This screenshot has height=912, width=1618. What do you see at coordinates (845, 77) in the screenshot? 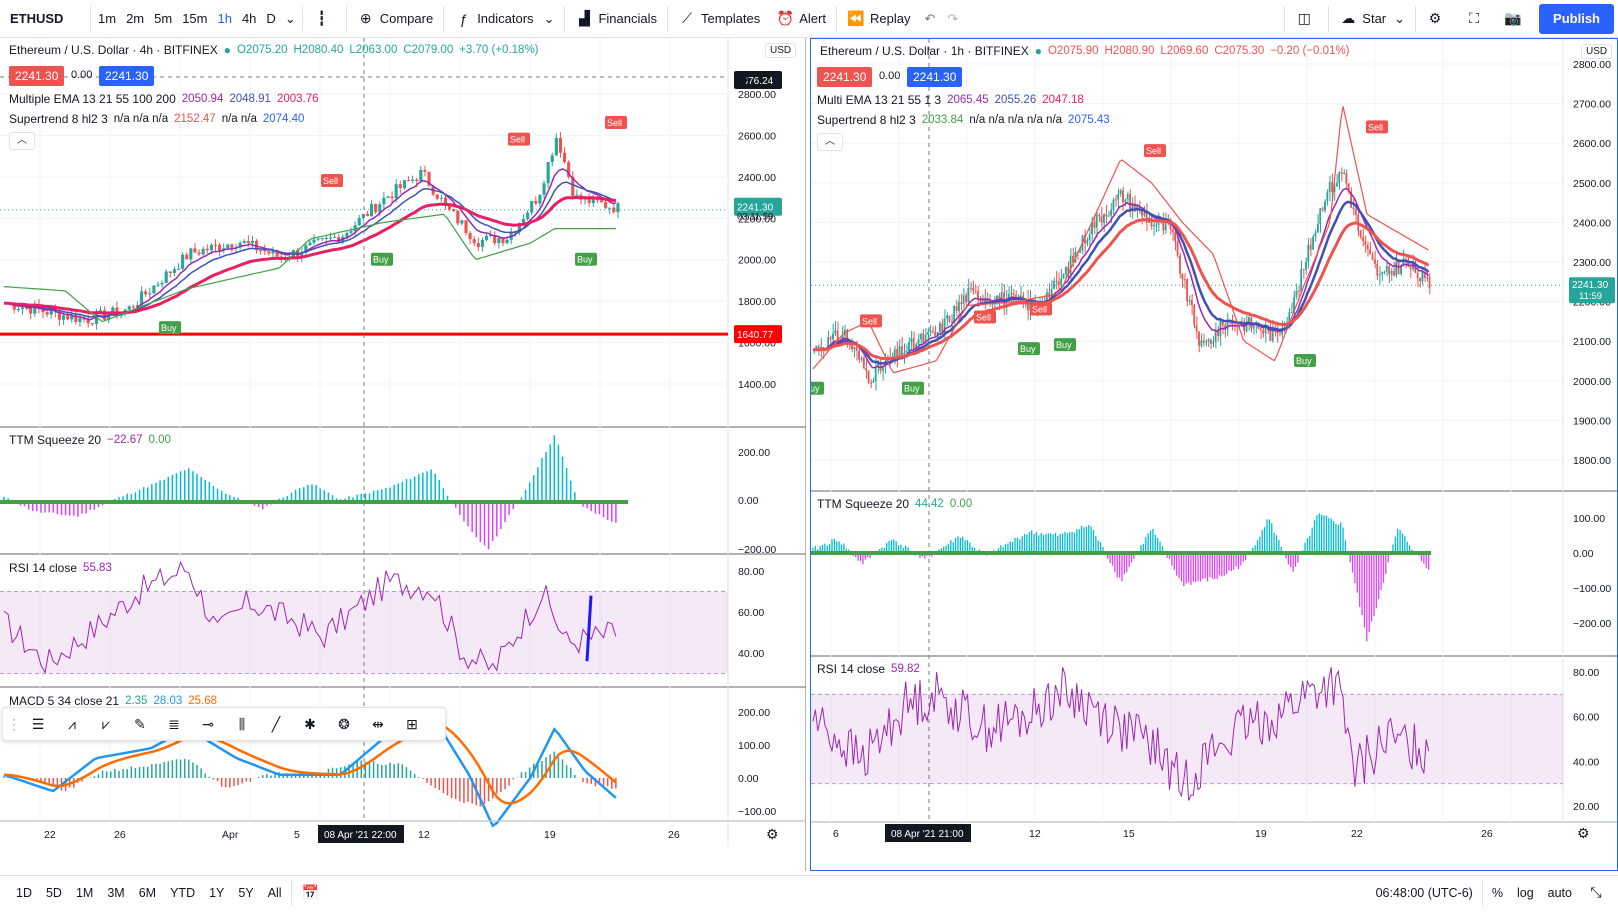
I see `right-sell-button: 2241.30` at bounding box center [845, 77].